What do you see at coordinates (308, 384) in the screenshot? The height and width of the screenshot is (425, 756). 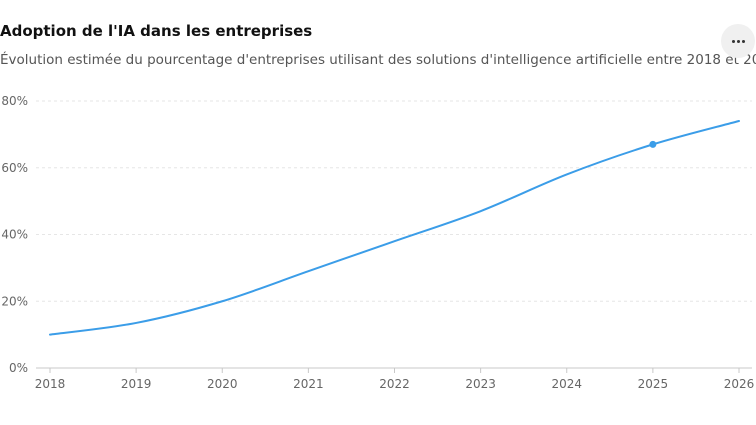 I see `x-tick-label: 2021` at bounding box center [308, 384].